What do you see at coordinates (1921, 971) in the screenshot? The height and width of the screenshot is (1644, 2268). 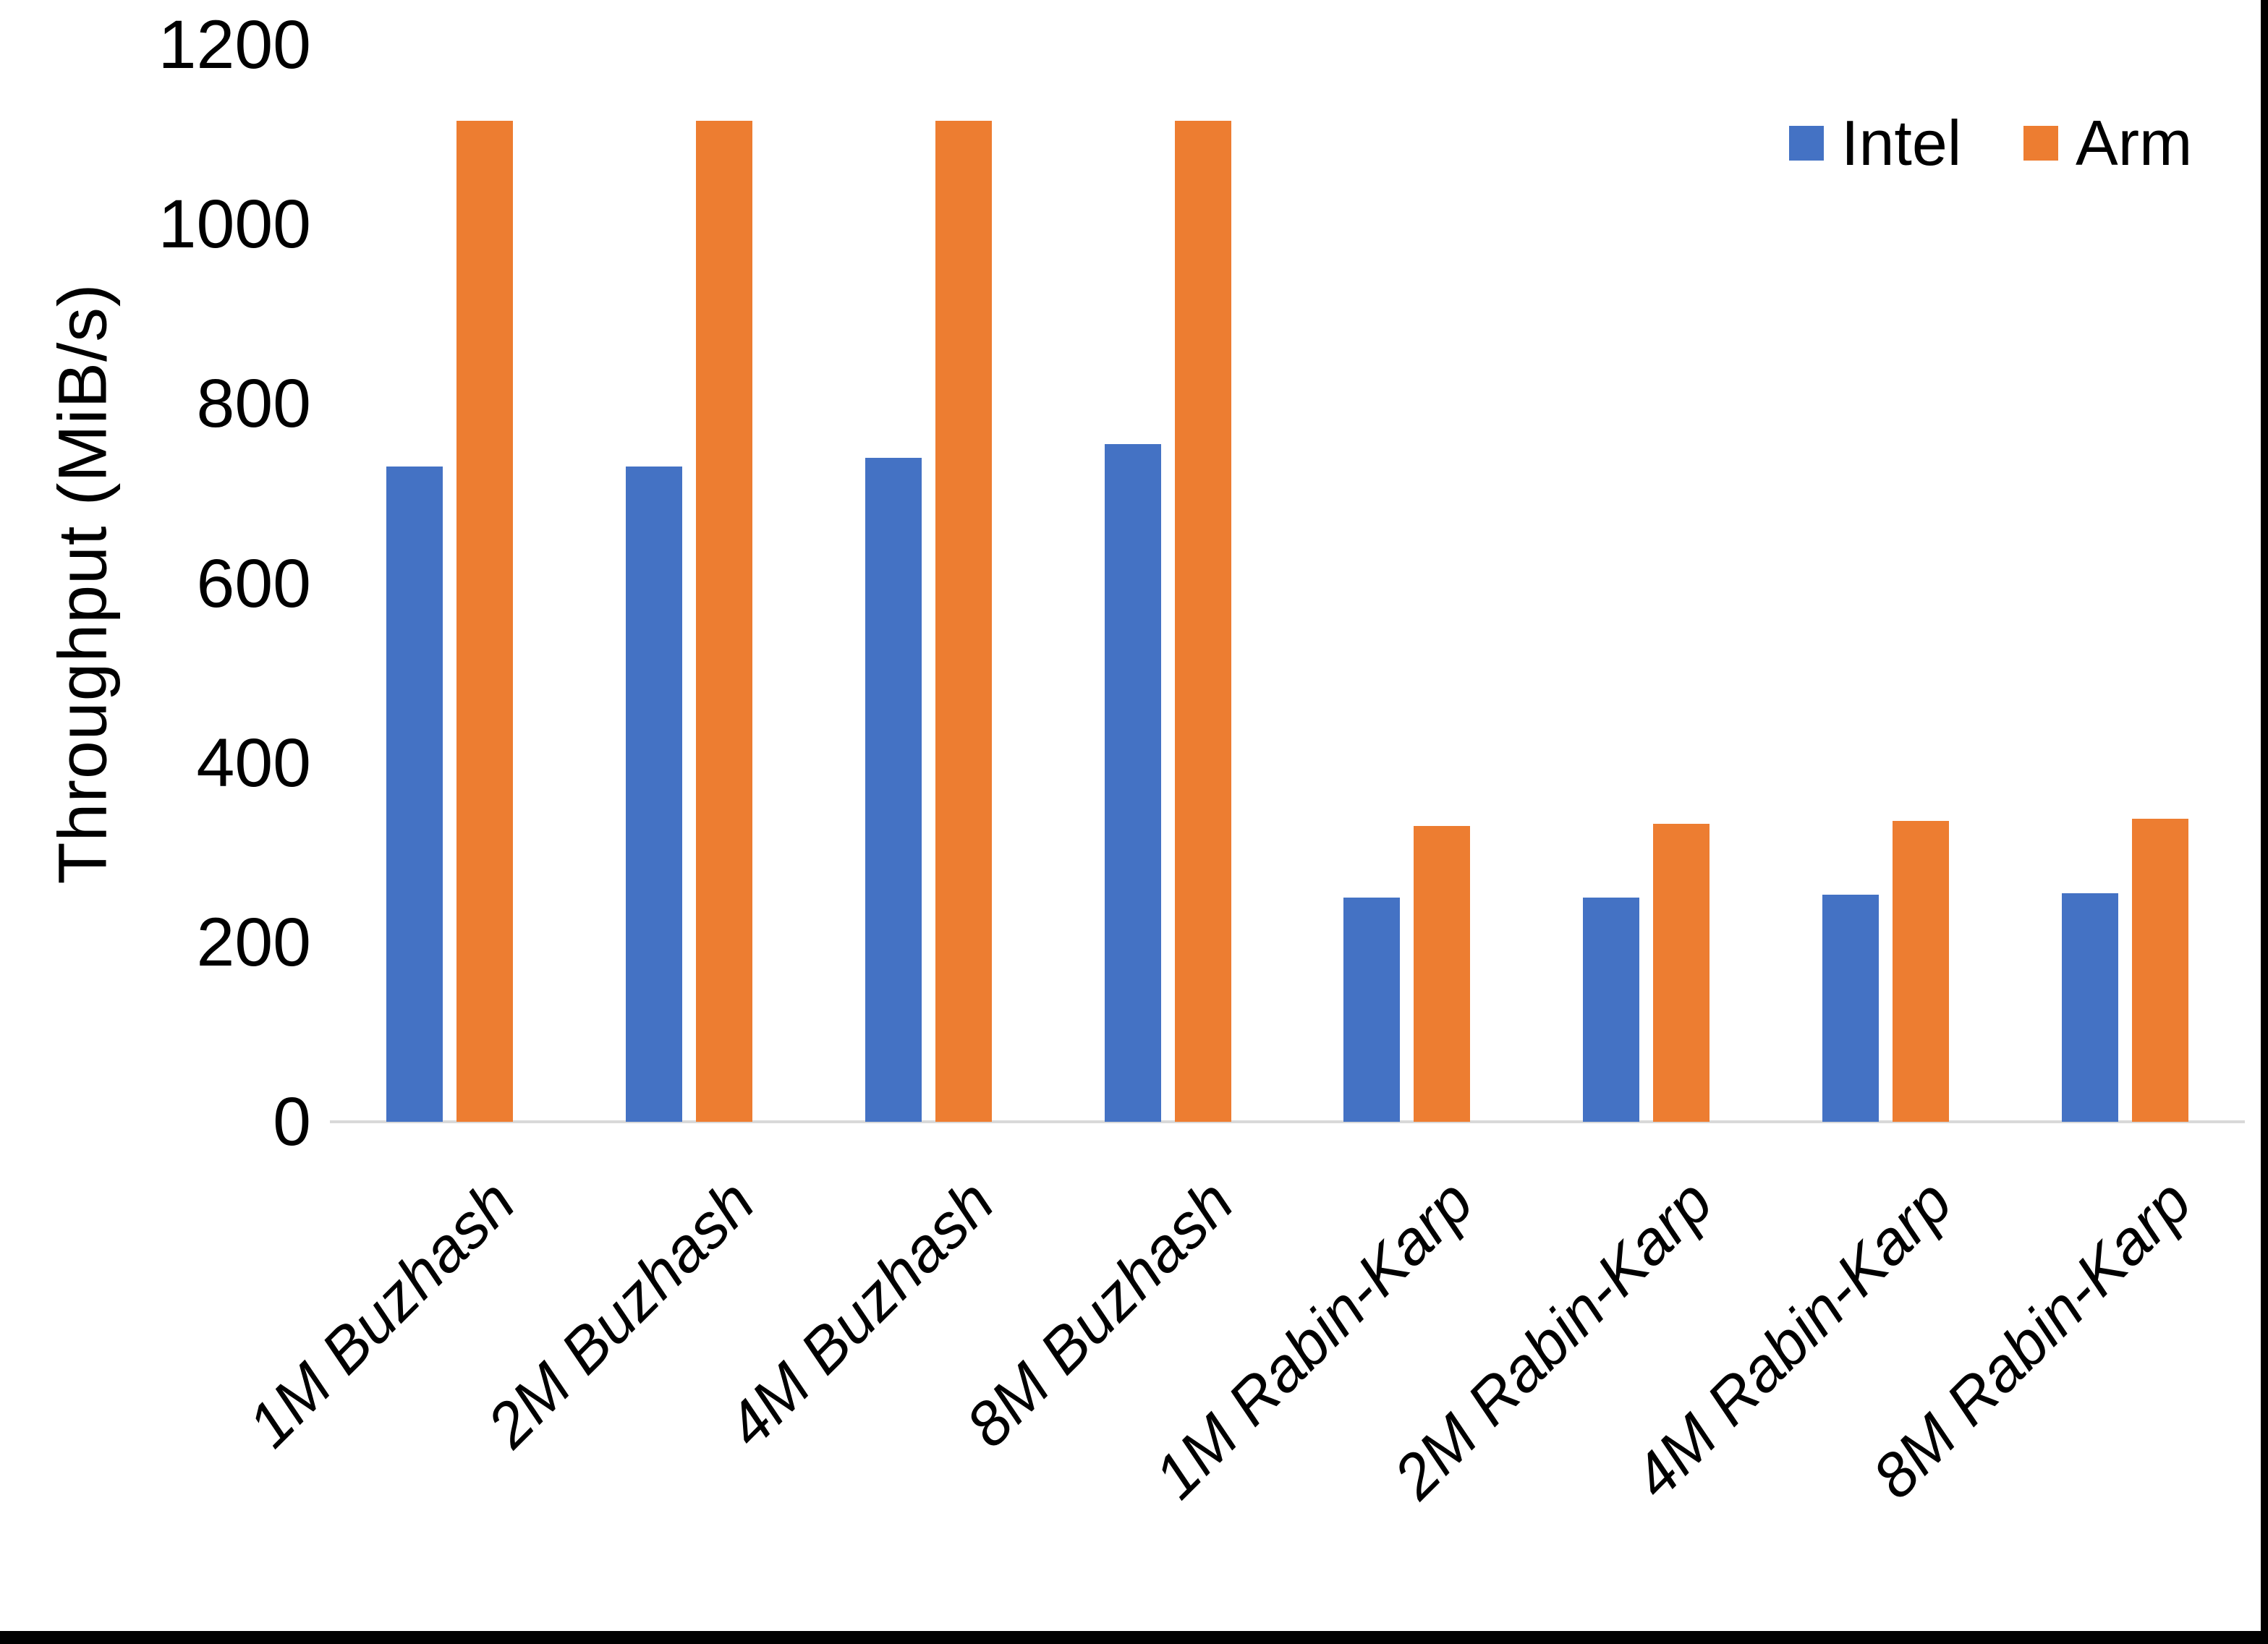 I see `bar-arm-4m-rabin-karp` at bounding box center [1921, 971].